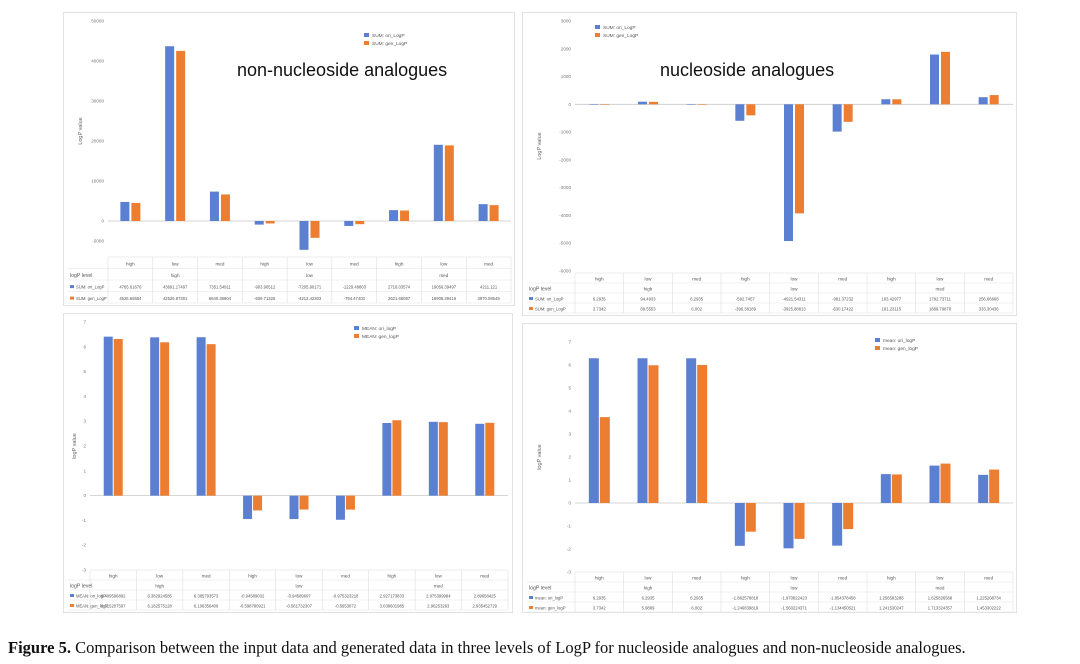  Describe the element at coordinates (438, 596) in the screenshot. I see `table-value-cell: 2.975399984` at that location.